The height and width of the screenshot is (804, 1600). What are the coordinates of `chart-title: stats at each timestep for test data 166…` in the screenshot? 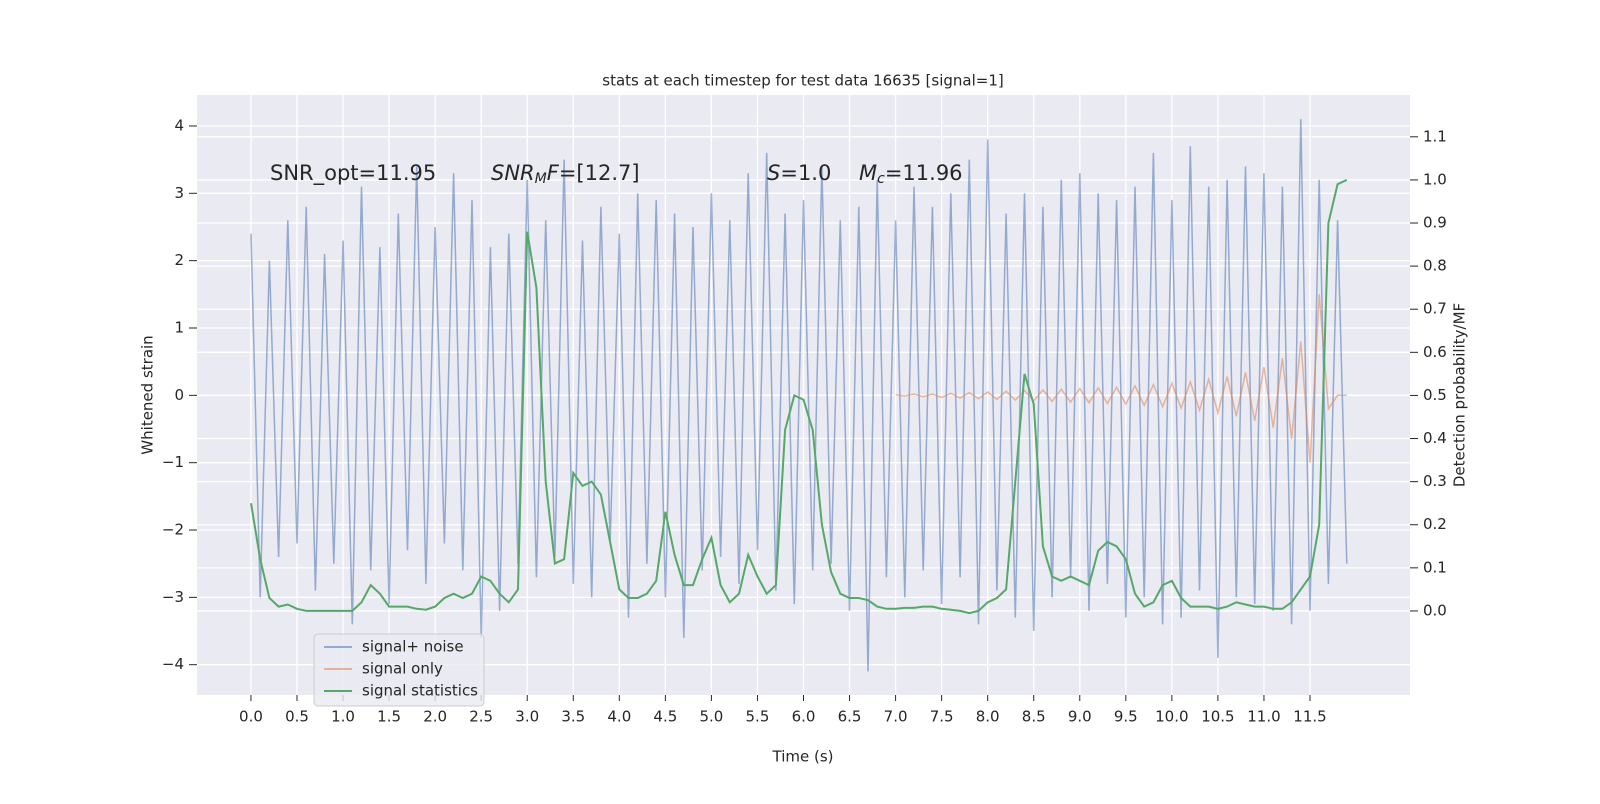 It's located at (802, 81).